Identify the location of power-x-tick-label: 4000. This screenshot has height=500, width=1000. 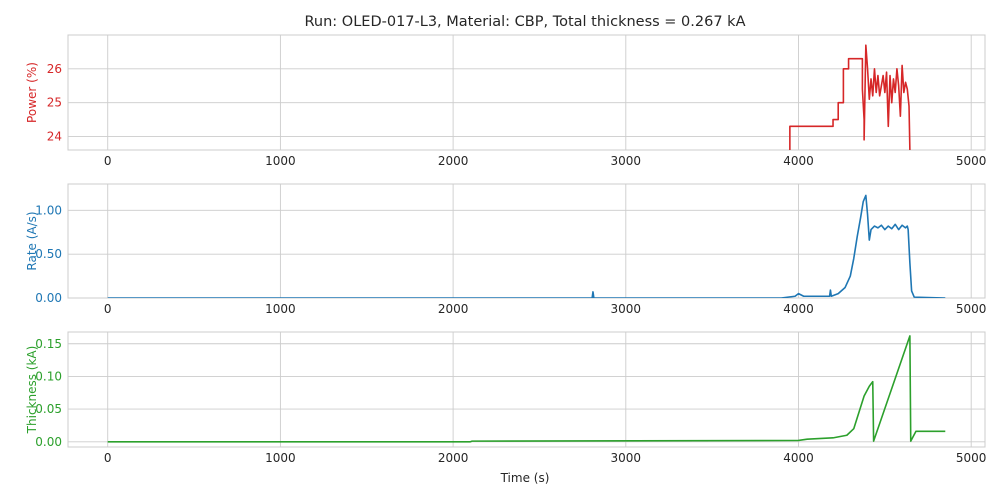
(798, 161).